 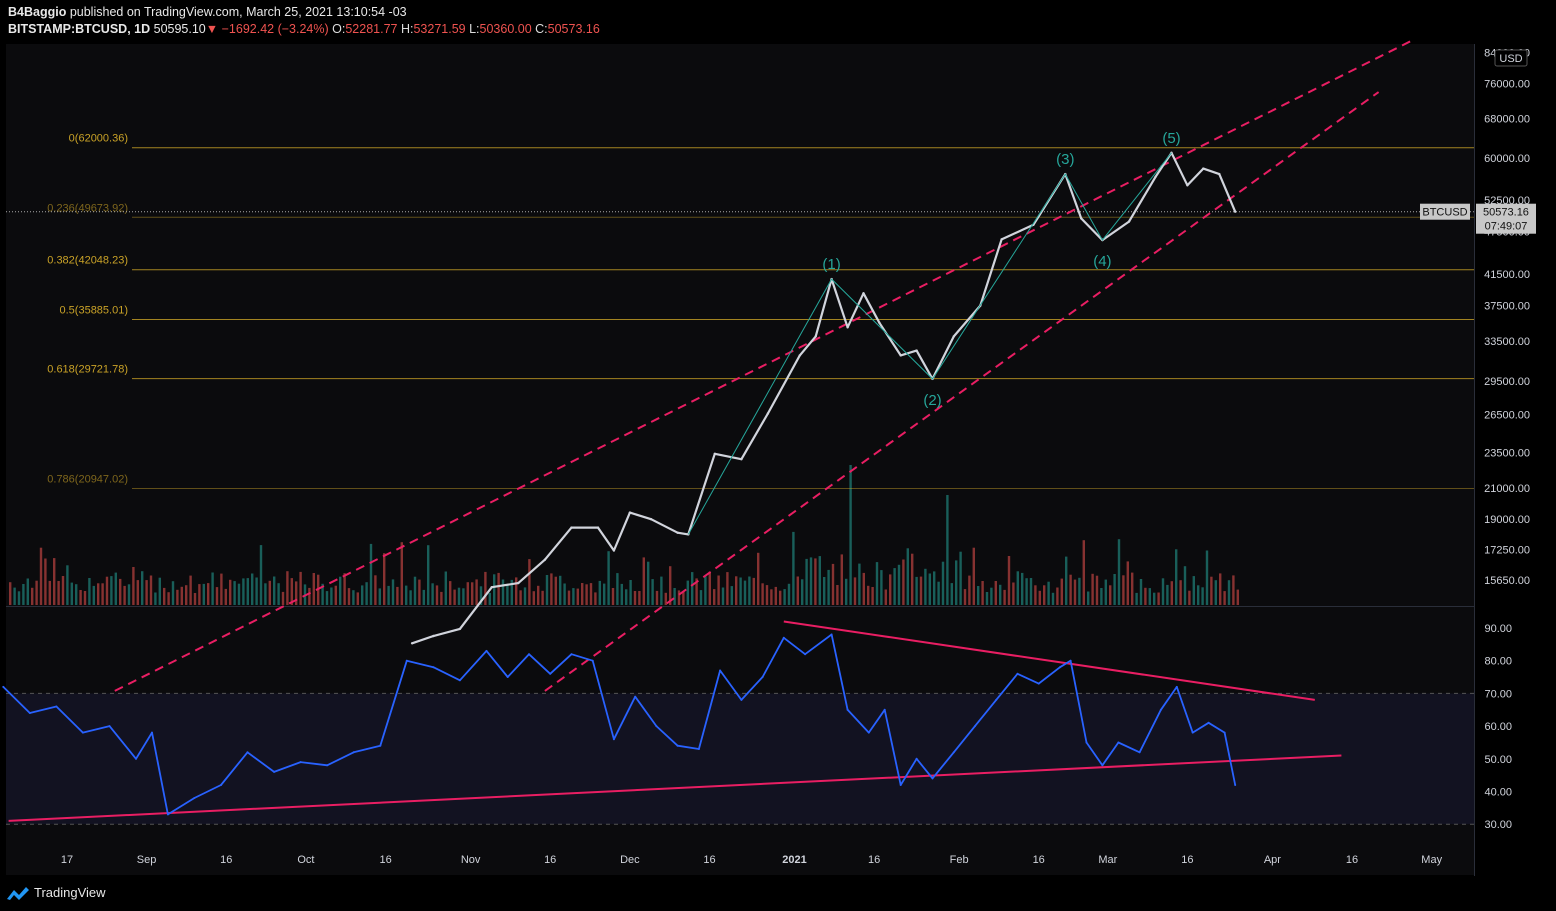 What do you see at coordinates (1506, 227) in the screenshot?
I see `price-tag-countdown: 07:49:07` at bounding box center [1506, 227].